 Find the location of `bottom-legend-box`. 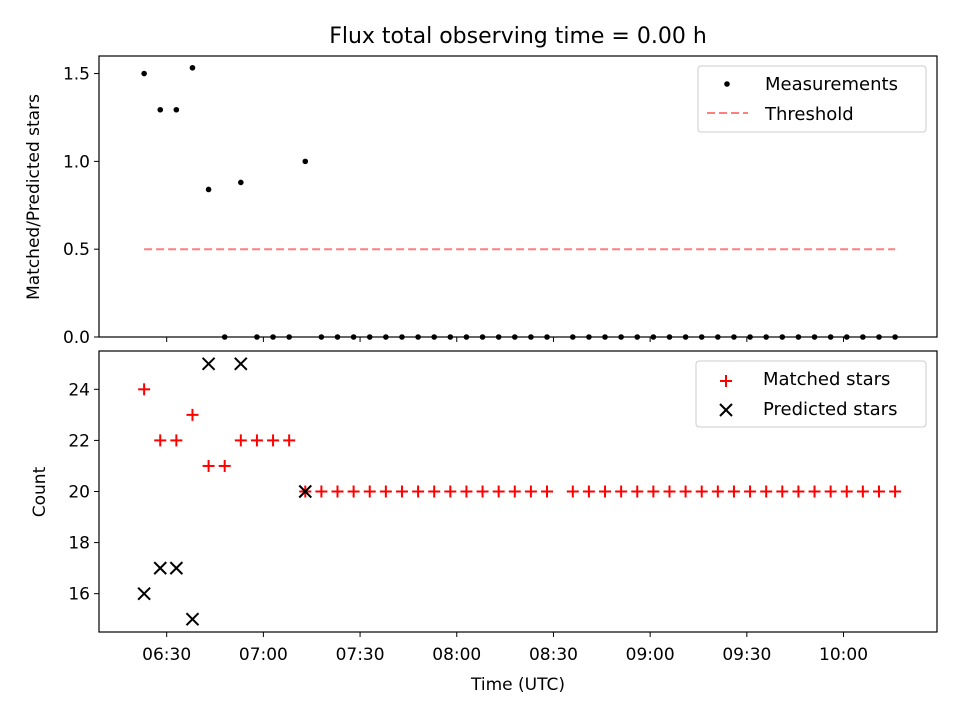

bottom-legend-box is located at coordinates (811, 394).